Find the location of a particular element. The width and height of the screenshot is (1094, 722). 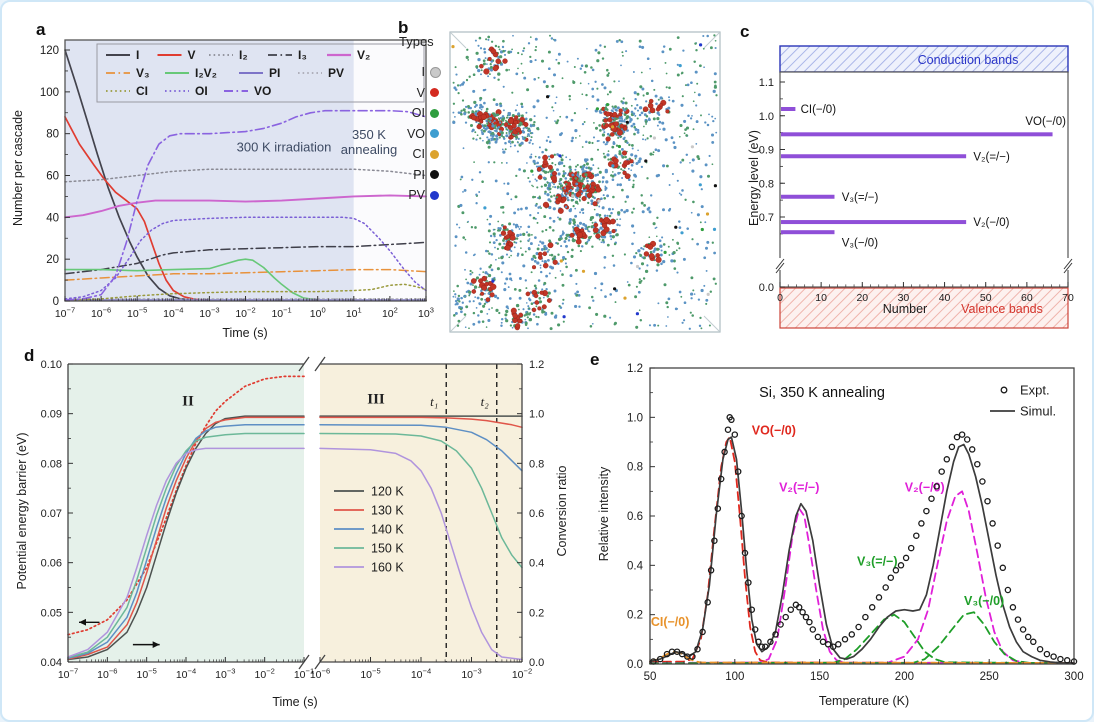

tick-label: 1.1 is located at coordinates (766, 83).